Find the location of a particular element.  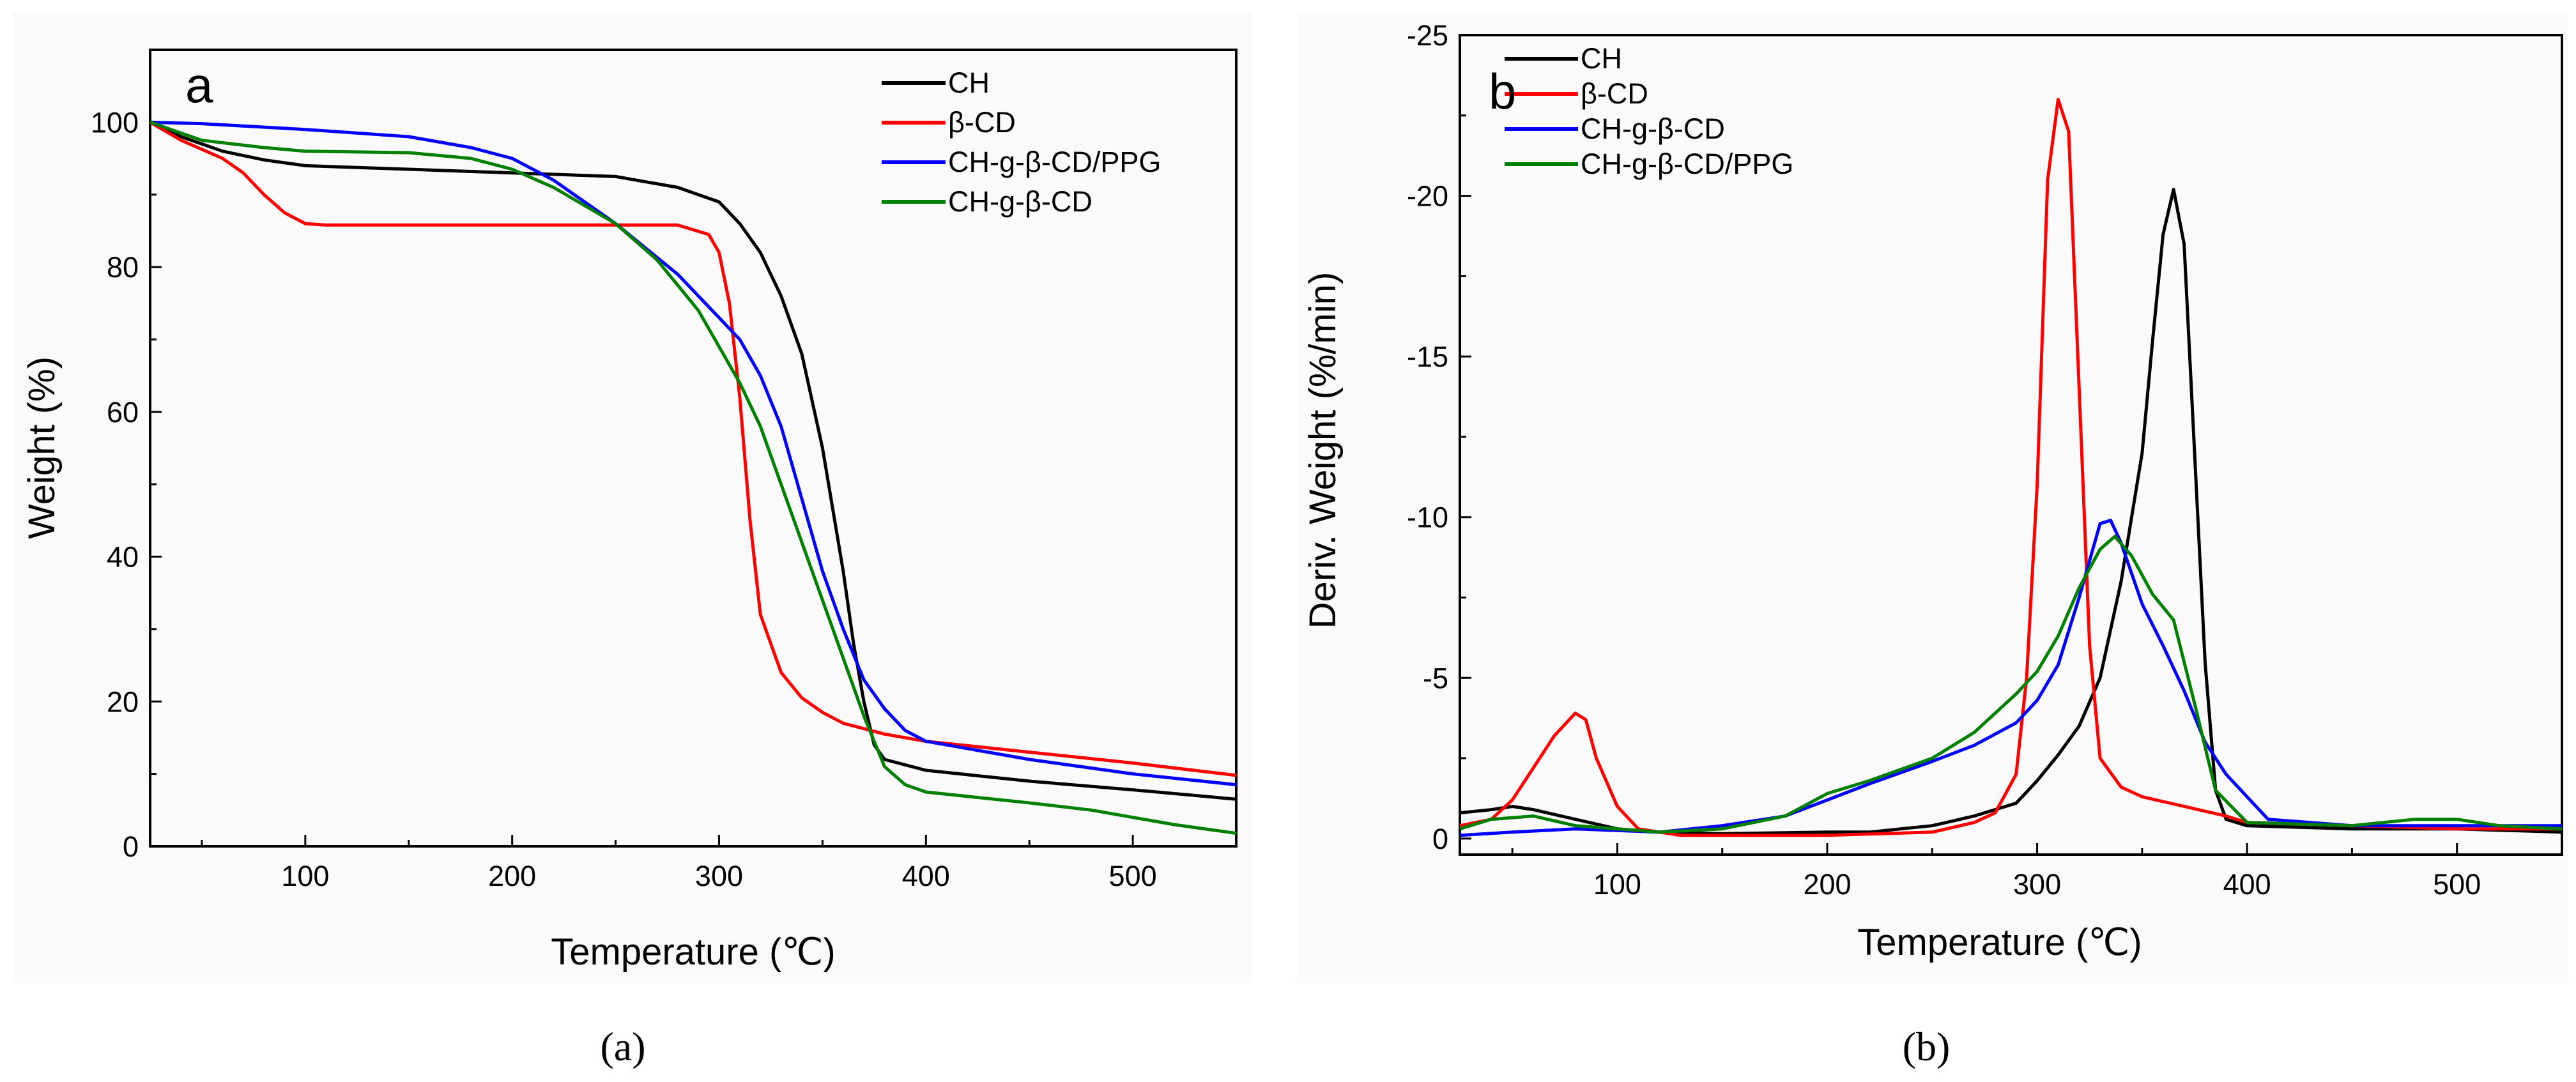

y-tick-label: 20 is located at coordinates (123, 701).